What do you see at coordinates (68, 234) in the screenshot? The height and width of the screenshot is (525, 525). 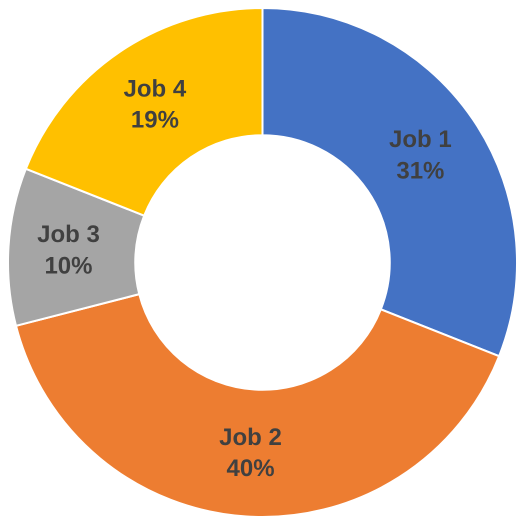 I see `slice-label: Job 3` at bounding box center [68, 234].